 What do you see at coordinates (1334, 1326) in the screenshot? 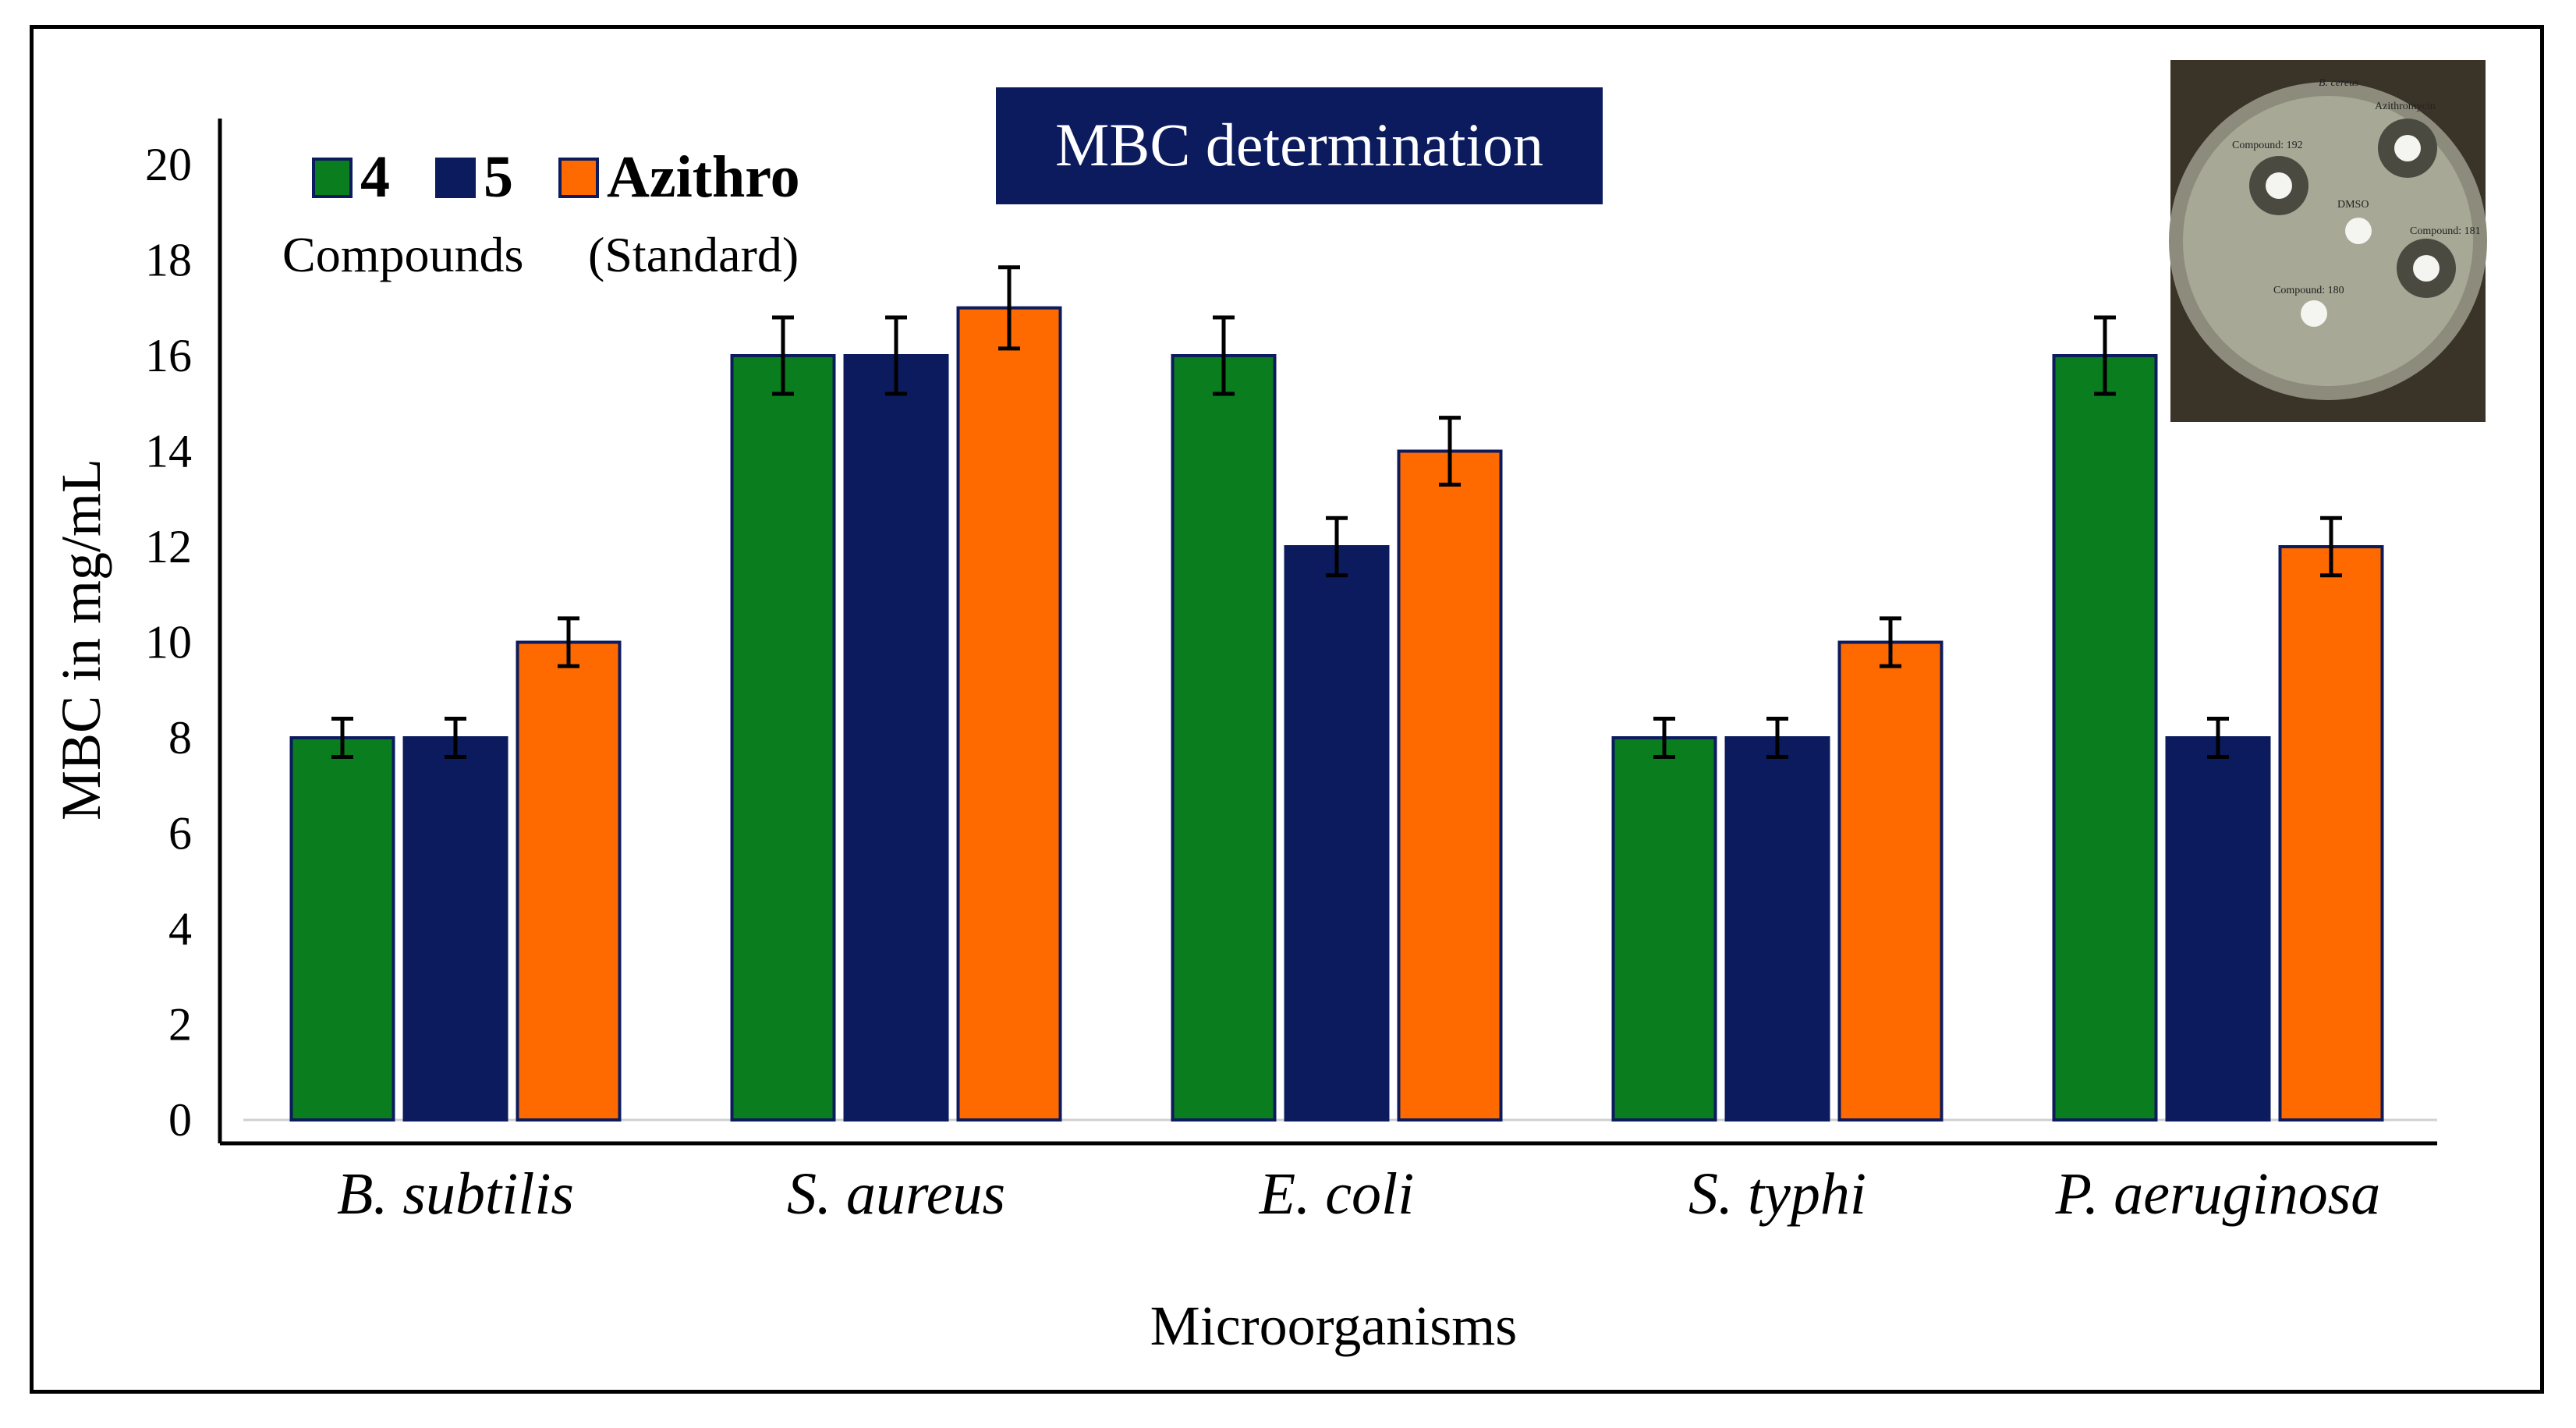
I see `x-axis-title: Microorganisms` at bounding box center [1334, 1326].